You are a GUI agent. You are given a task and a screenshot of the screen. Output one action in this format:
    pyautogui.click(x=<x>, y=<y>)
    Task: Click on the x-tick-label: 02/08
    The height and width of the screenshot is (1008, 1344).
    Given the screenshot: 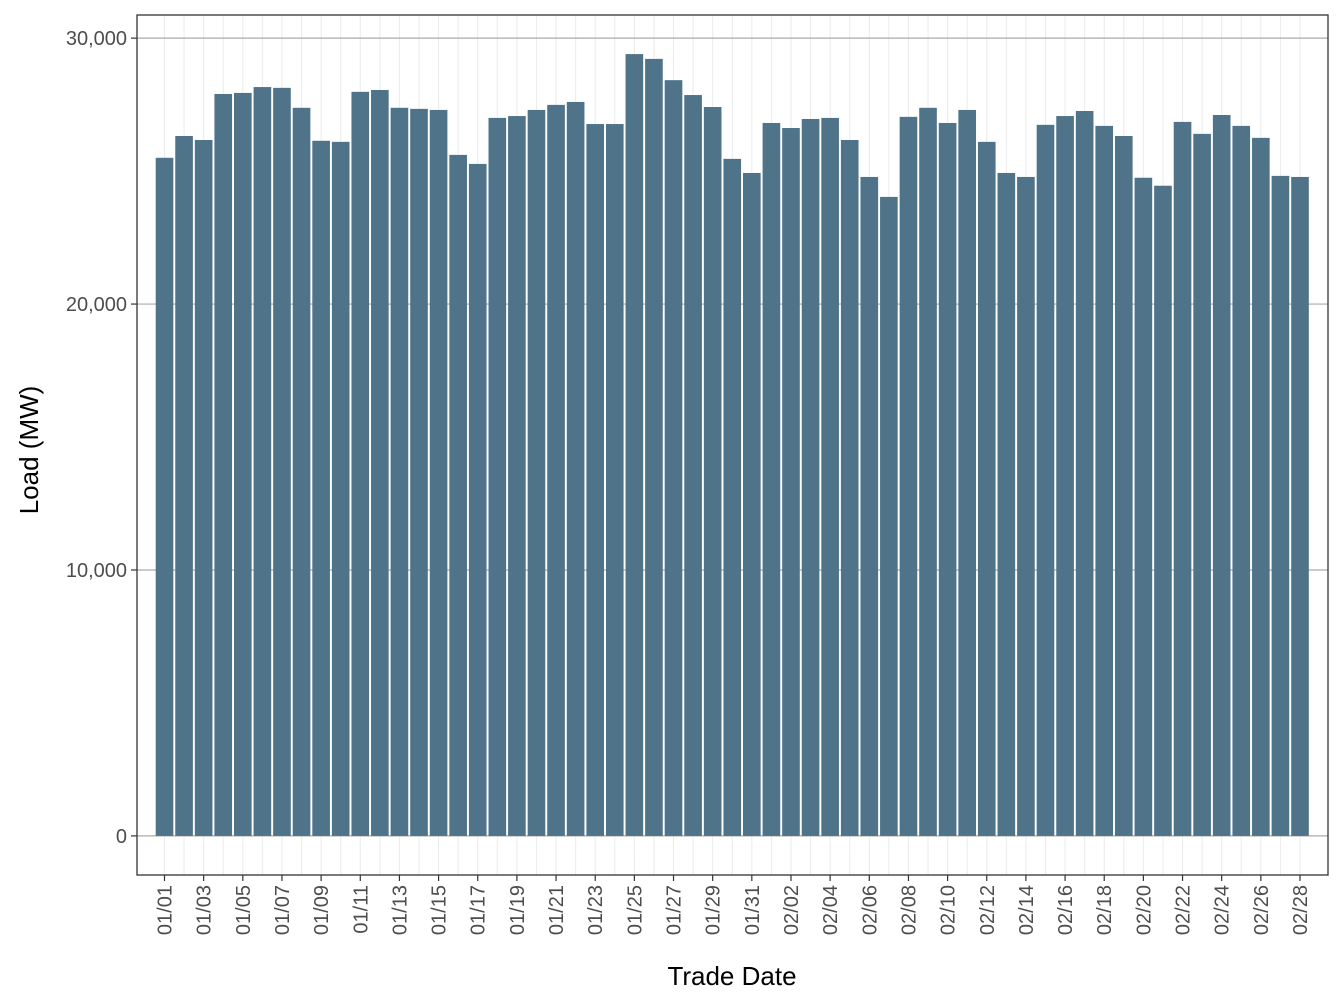 What is the action you would take?
    pyautogui.click(x=909, y=910)
    